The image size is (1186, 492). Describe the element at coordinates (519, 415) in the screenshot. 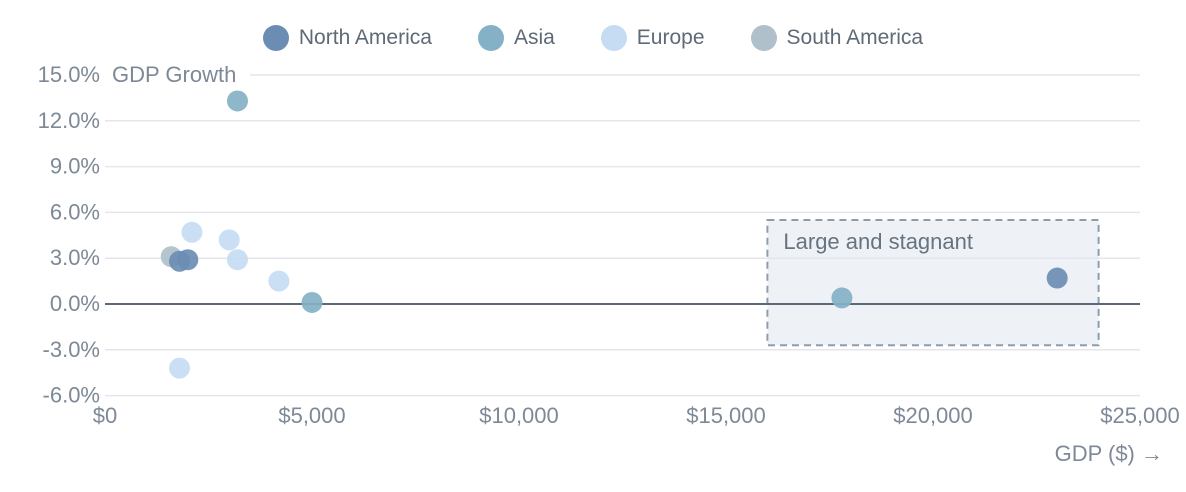

I see `x-tick-label: $10,000` at that location.